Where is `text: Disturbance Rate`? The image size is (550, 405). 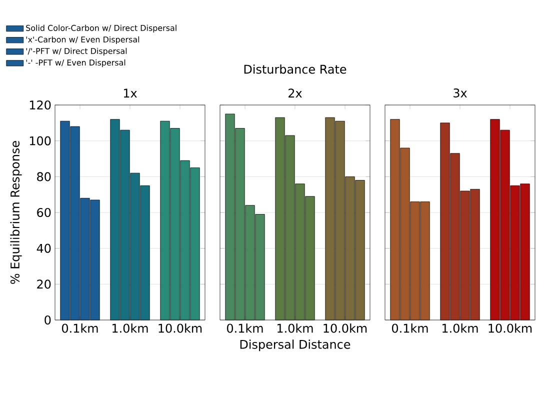 text: Disturbance Rate is located at coordinates (295, 69).